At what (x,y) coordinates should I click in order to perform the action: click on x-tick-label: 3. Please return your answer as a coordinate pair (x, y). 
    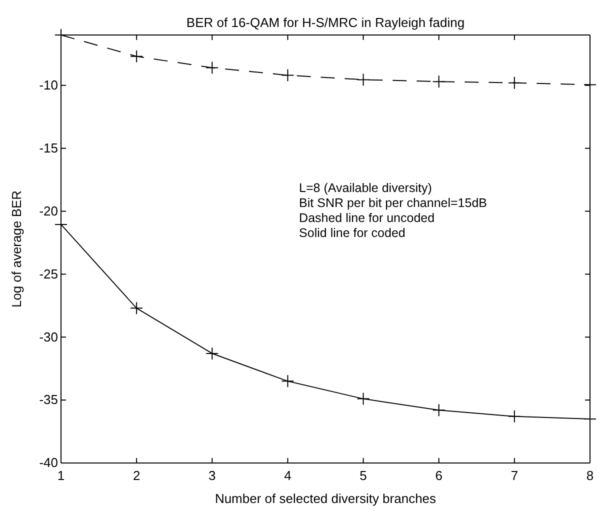
    Looking at the image, I should click on (212, 476).